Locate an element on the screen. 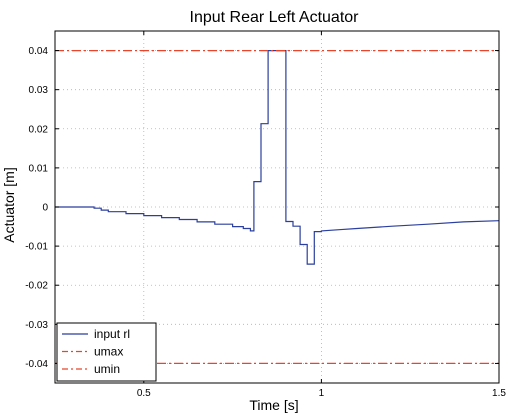 Image resolution: width=508 pixels, height=414 pixels. y-tick-label: -0.02 is located at coordinates (36, 286).